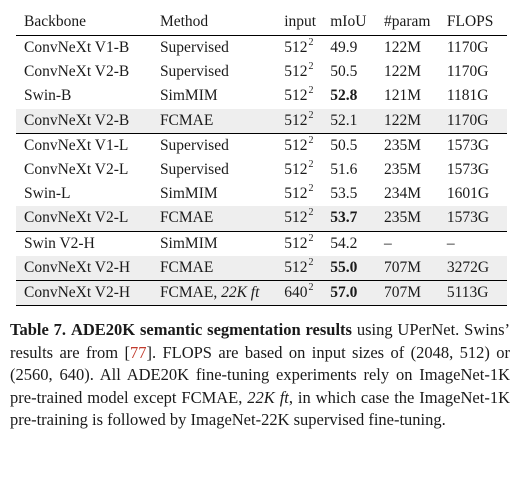  I want to click on backbone-name: ConvNeXt V1-B, so click(77, 48).